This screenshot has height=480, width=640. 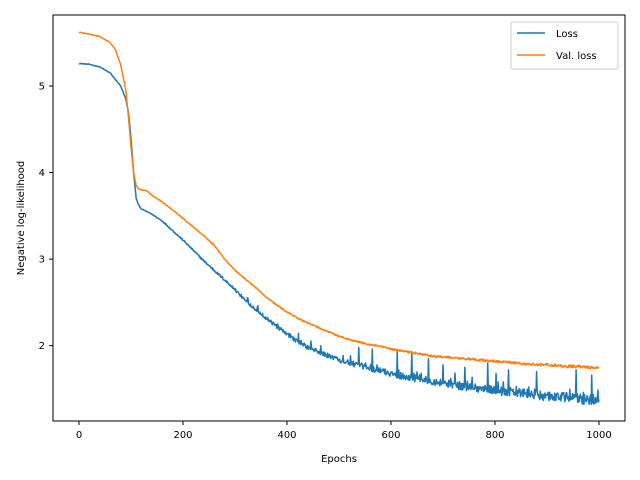 What do you see at coordinates (42, 173) in the screenshot?
I see `y-tick-label: 4` at bounding box center [42, 173].